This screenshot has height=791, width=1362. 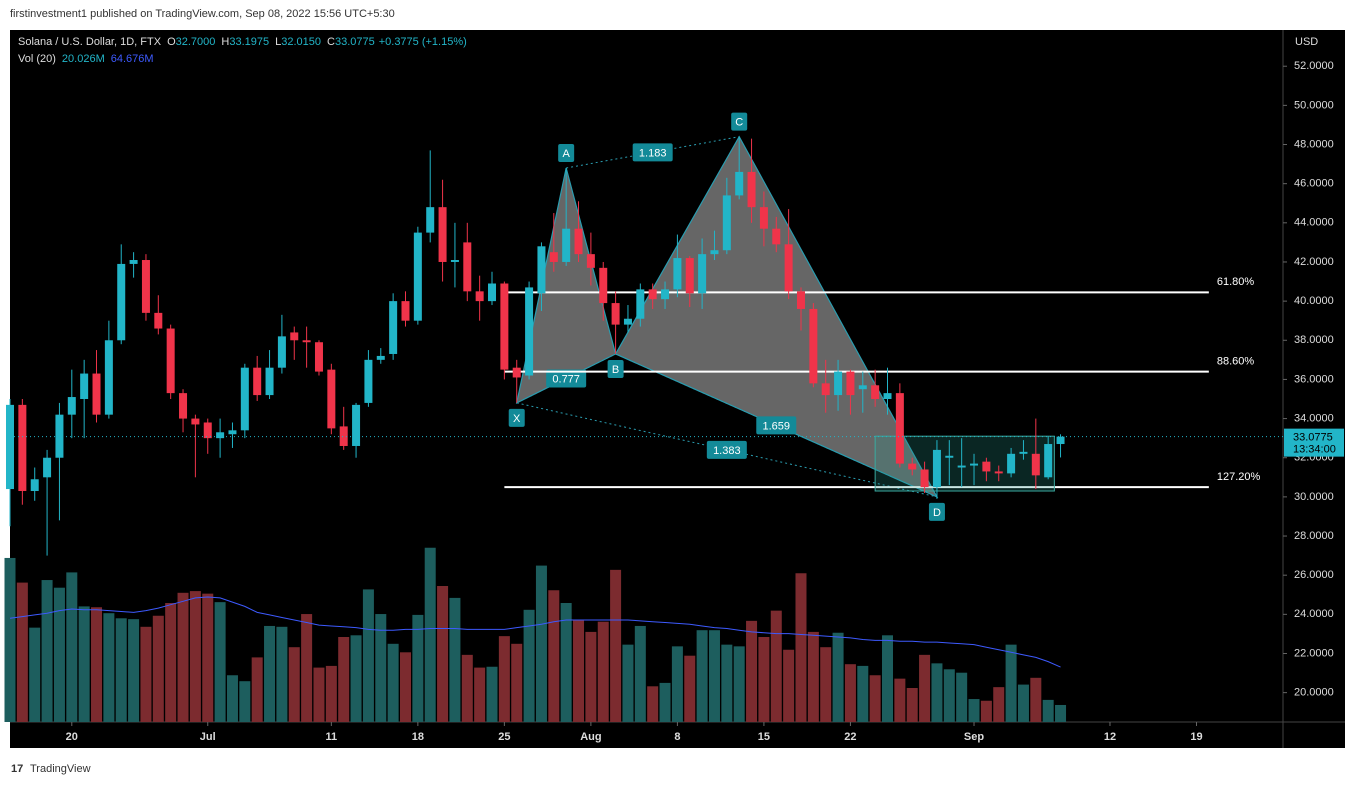 I want to click on ratio-label: 0.777, so click(x=566, y=379).